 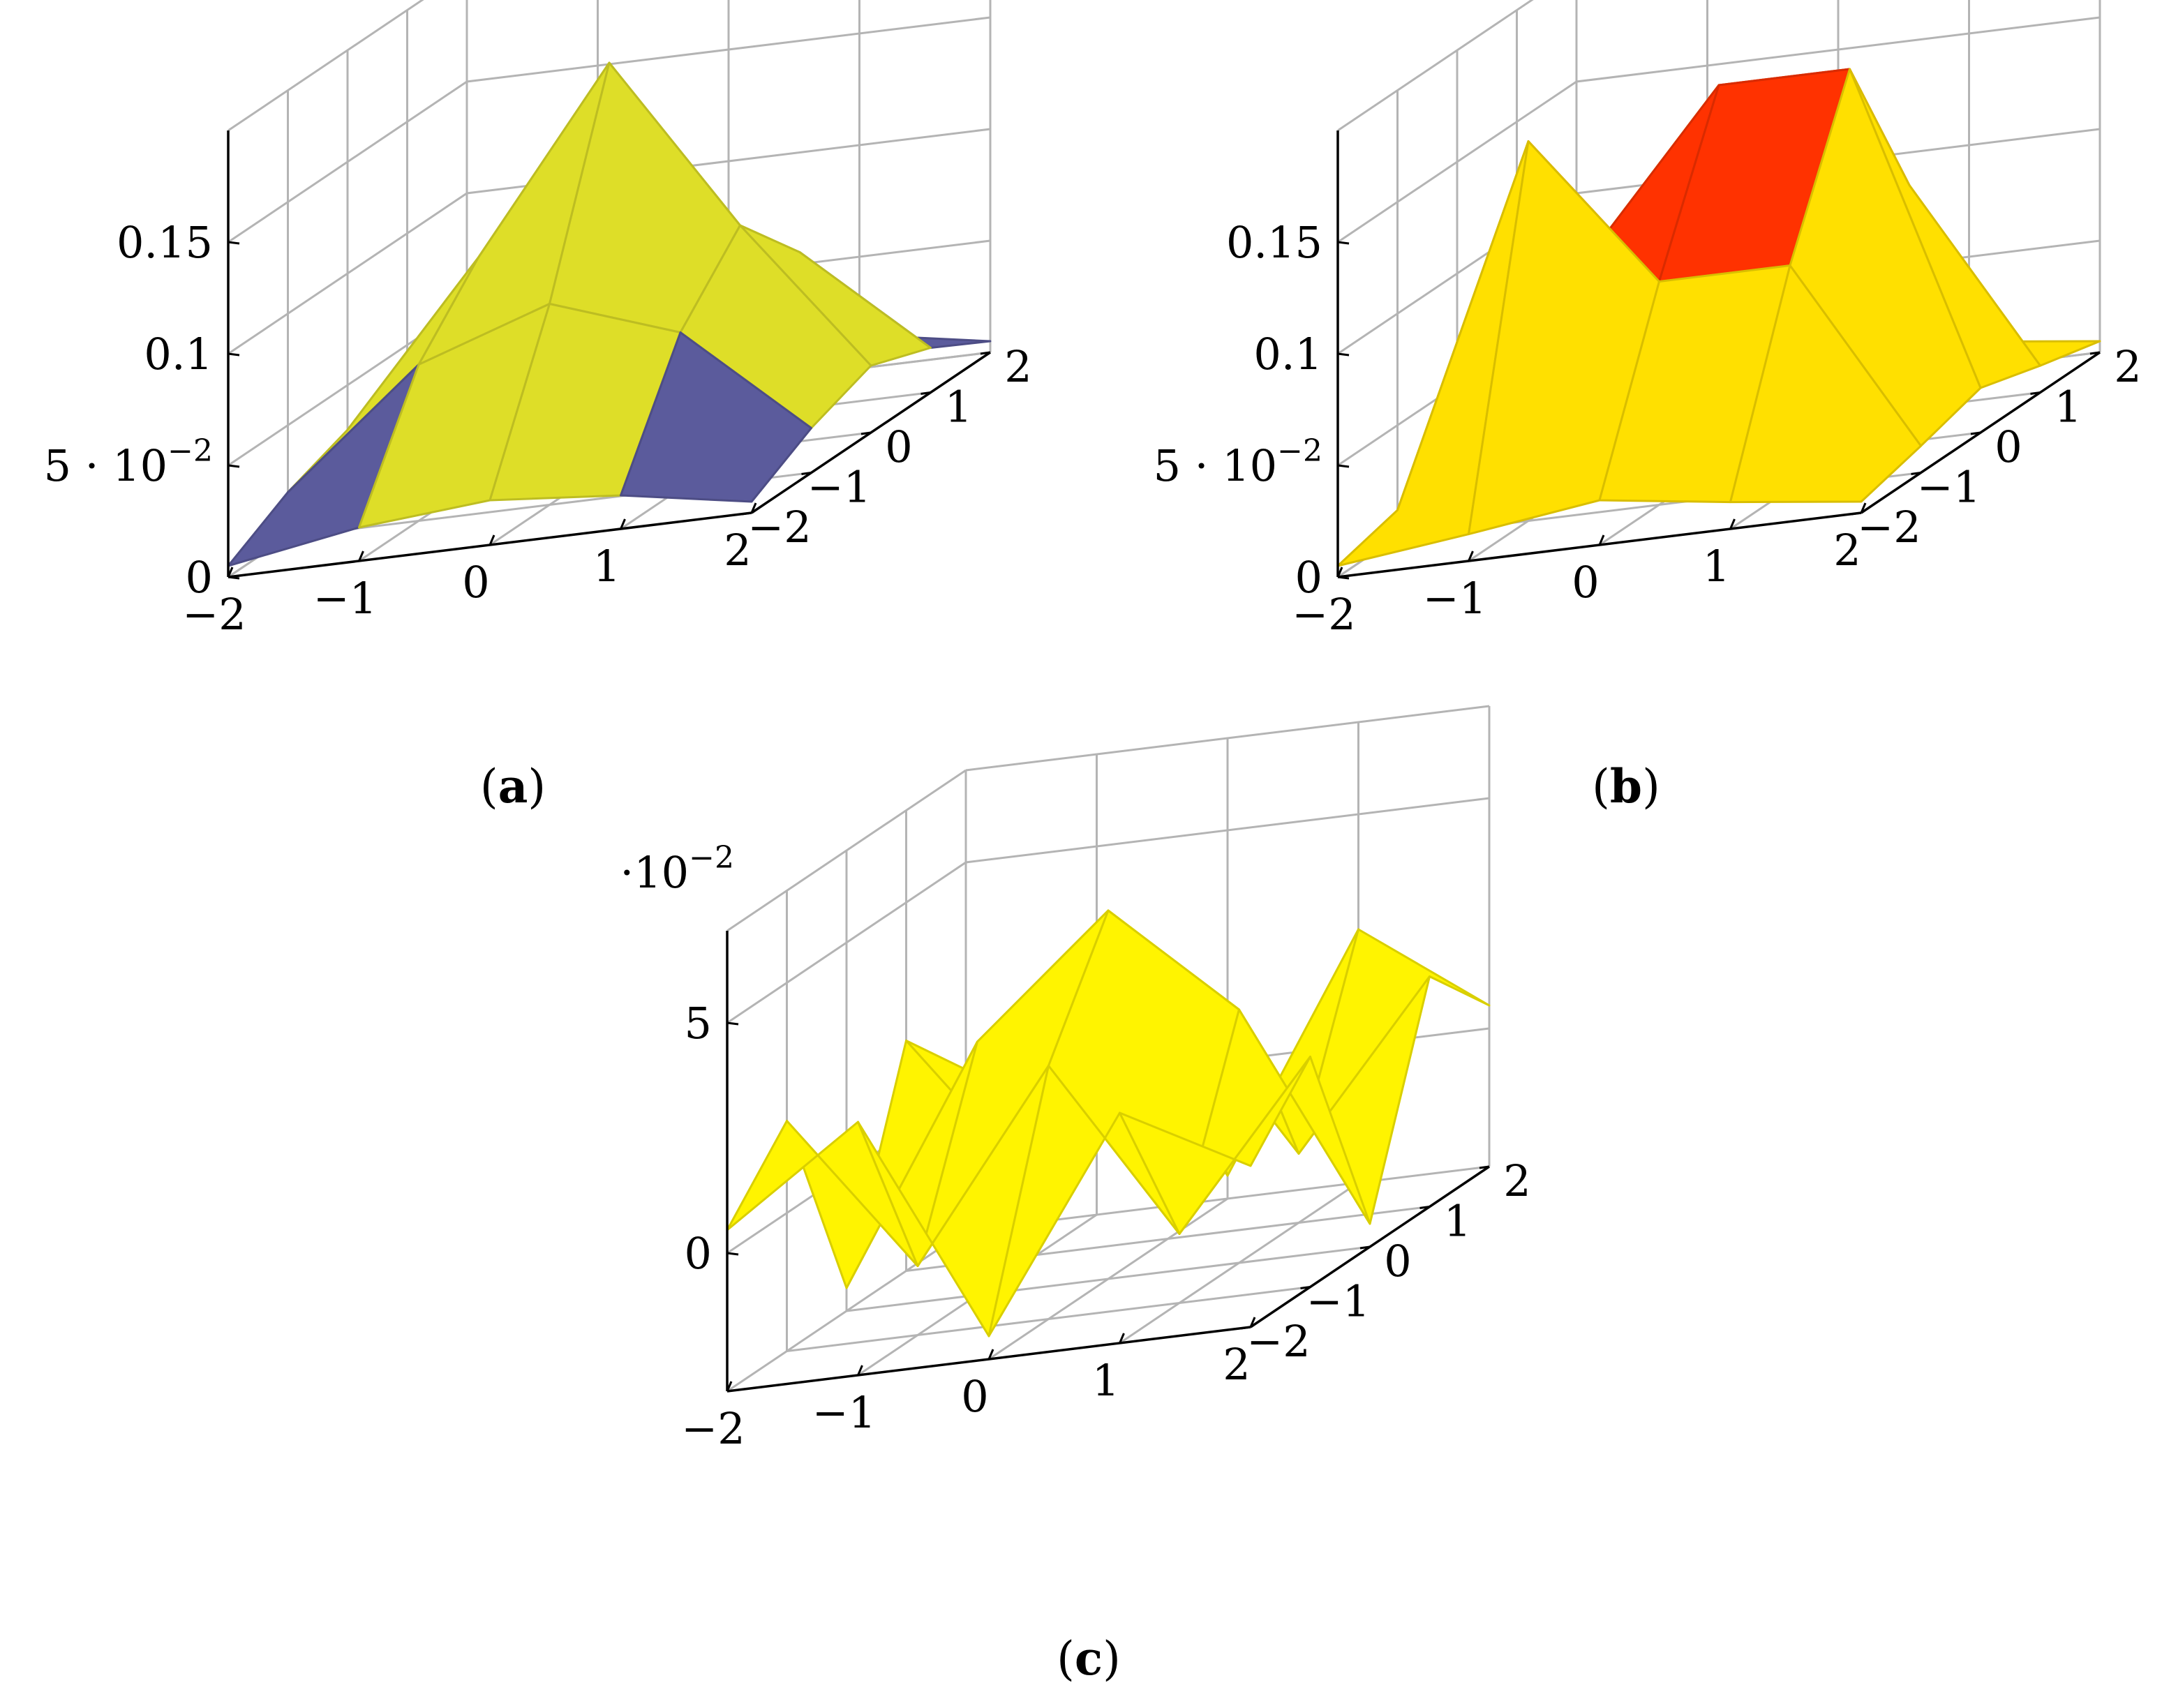 What do you see at coordinates (178, 354) in the screenshot?
I see `z-tick-label: 0.1` at bounding box center [178, 354].